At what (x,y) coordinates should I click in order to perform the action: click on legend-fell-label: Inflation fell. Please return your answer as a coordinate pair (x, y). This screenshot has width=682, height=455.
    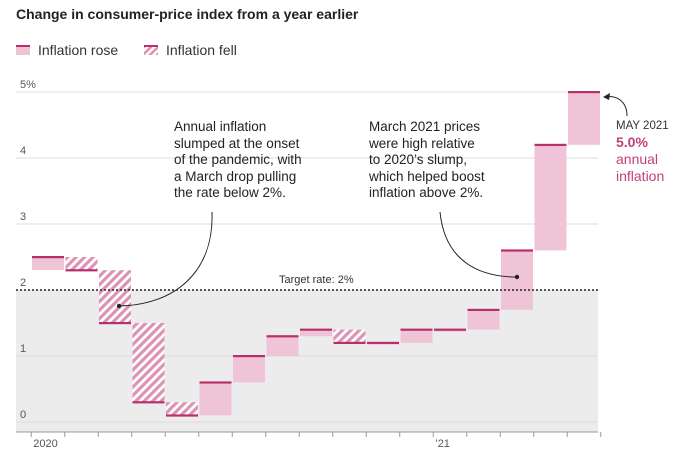
    Looking at the image, I should click on (201, 50).